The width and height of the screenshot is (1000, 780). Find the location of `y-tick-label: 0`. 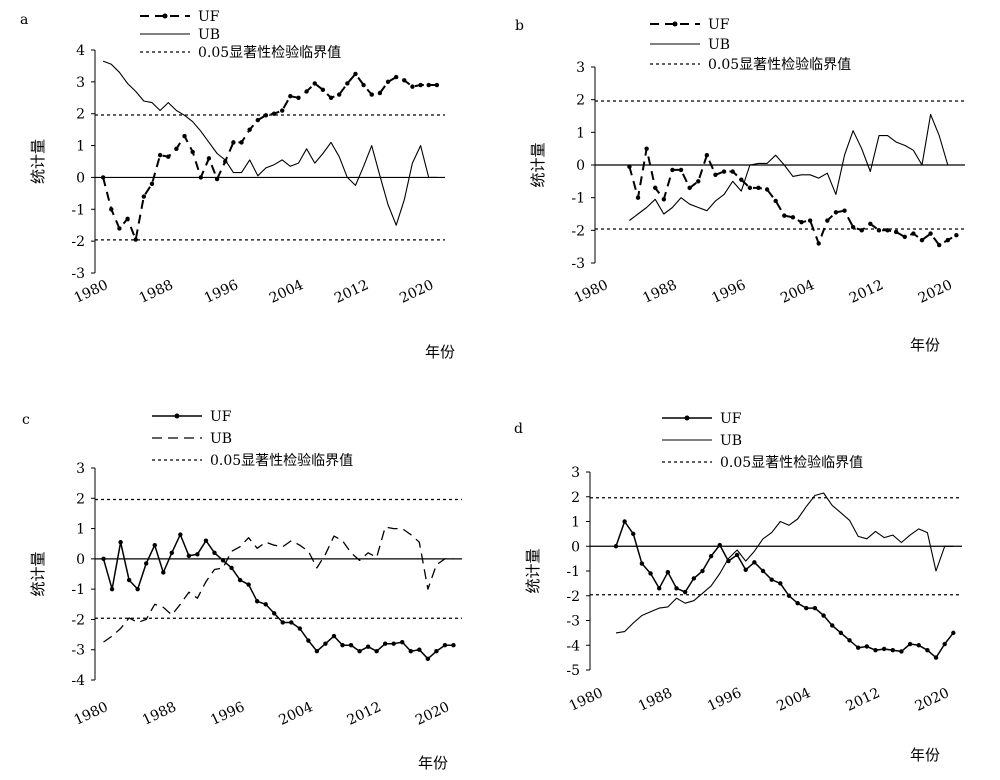

y-tick-label: 0 is located at coordinates (80, 178).